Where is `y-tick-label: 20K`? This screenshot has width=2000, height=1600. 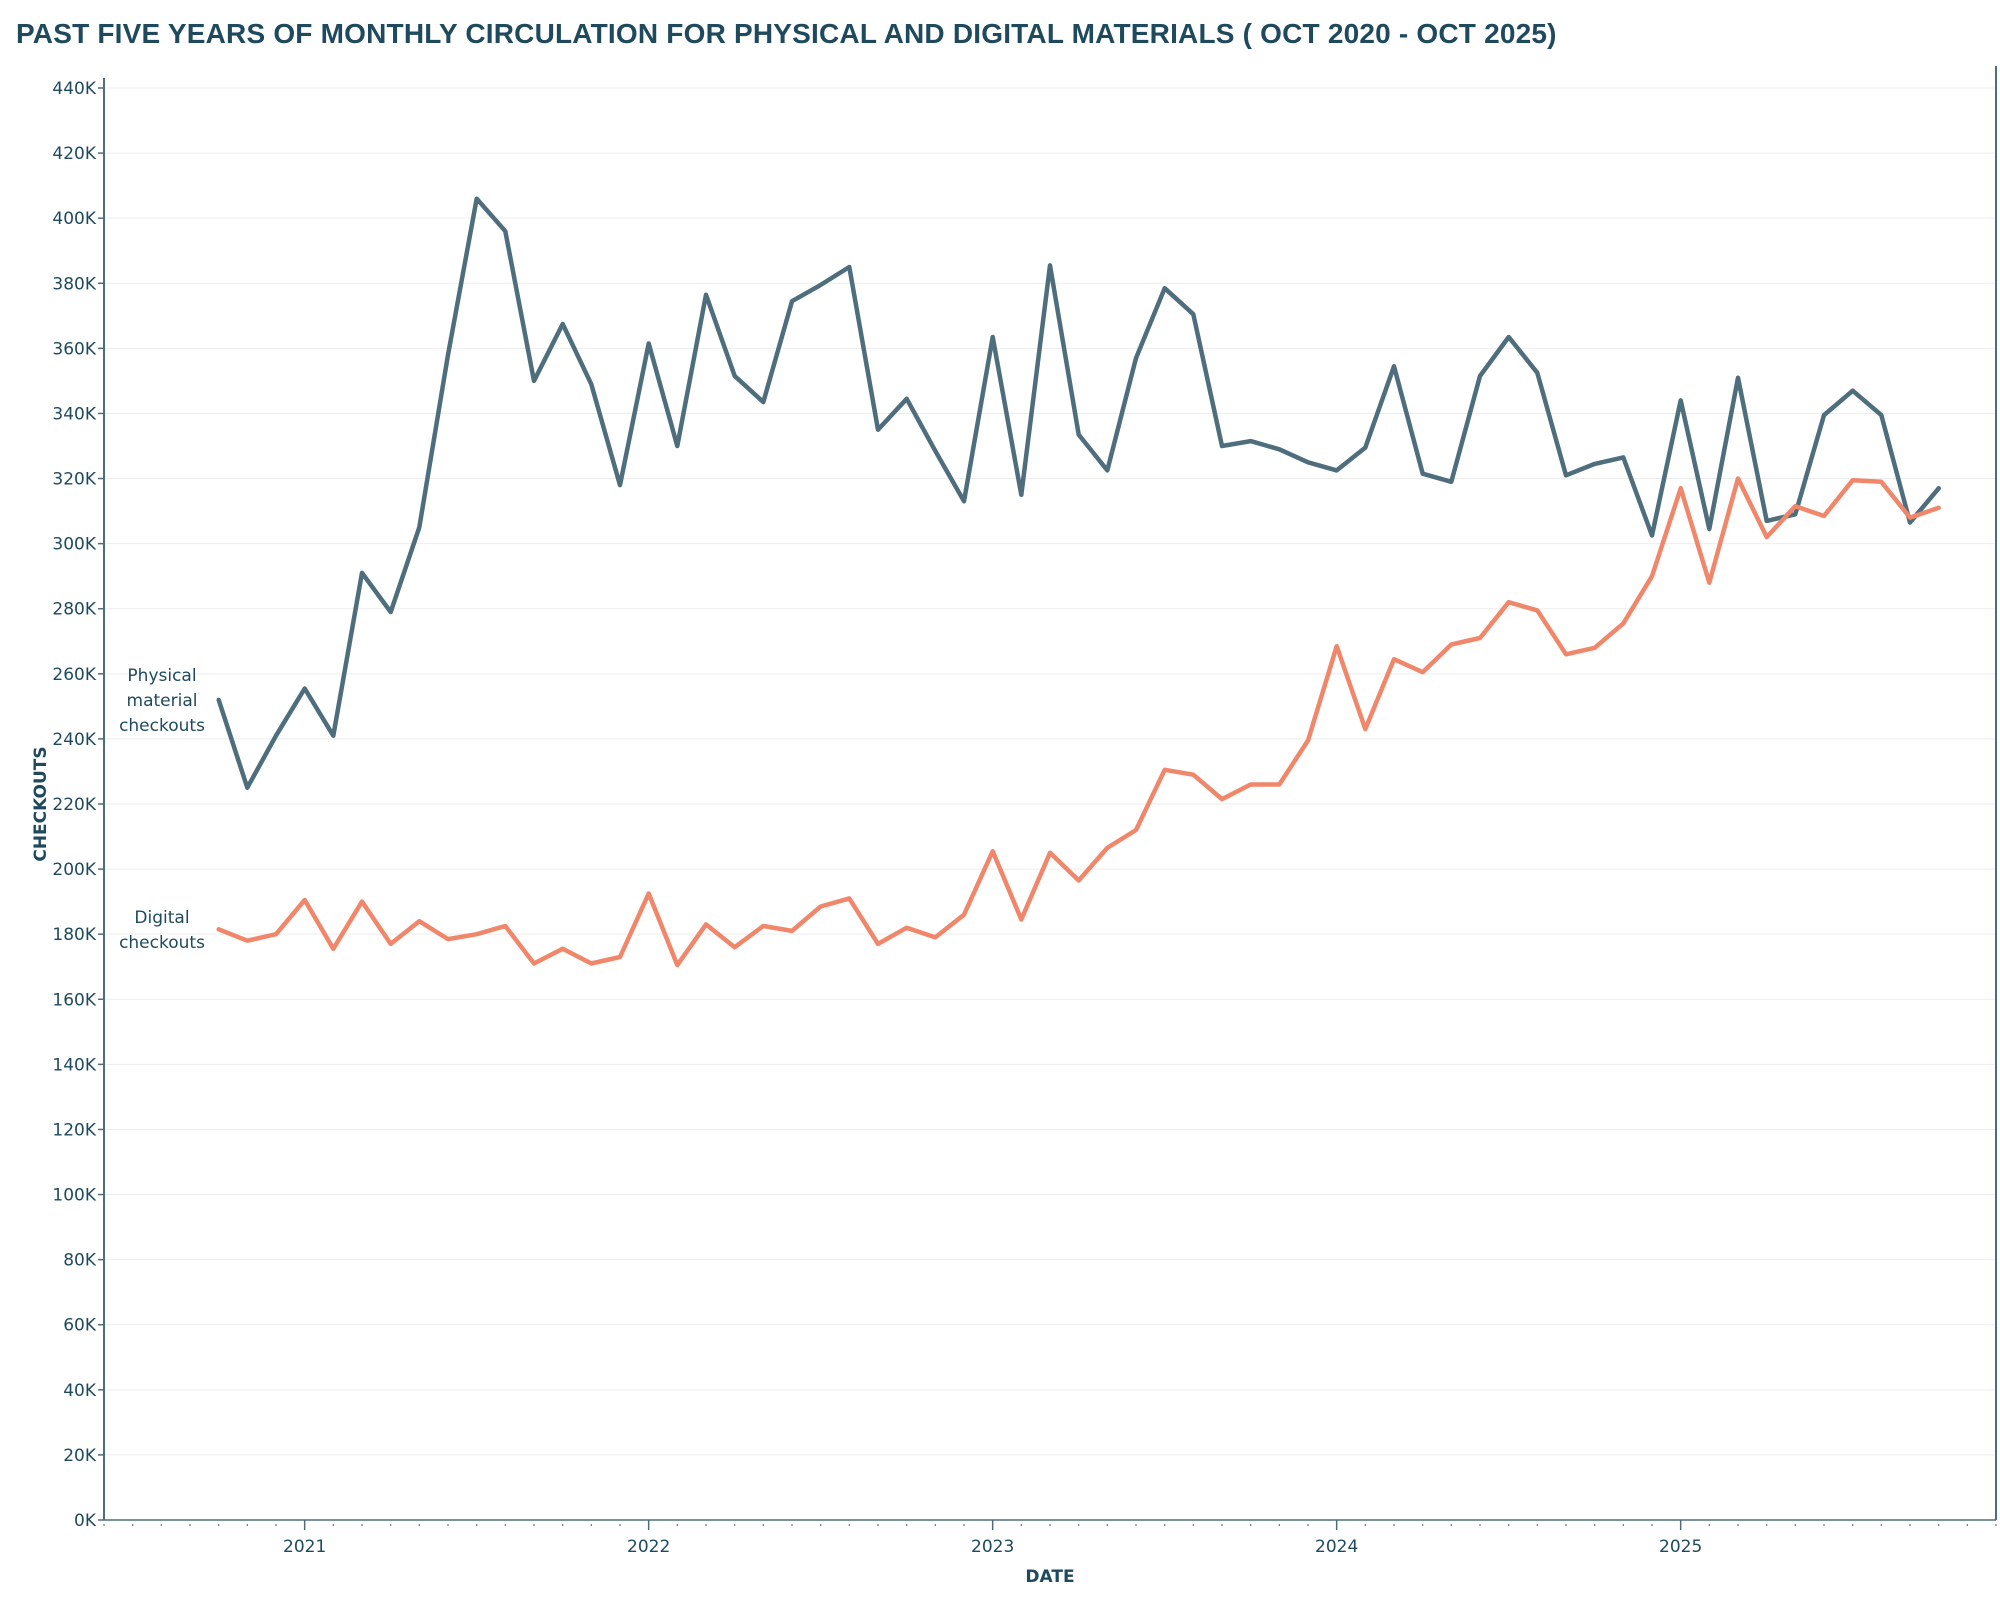 y-tick-label: 20K is located at coordinates (80, 1456).